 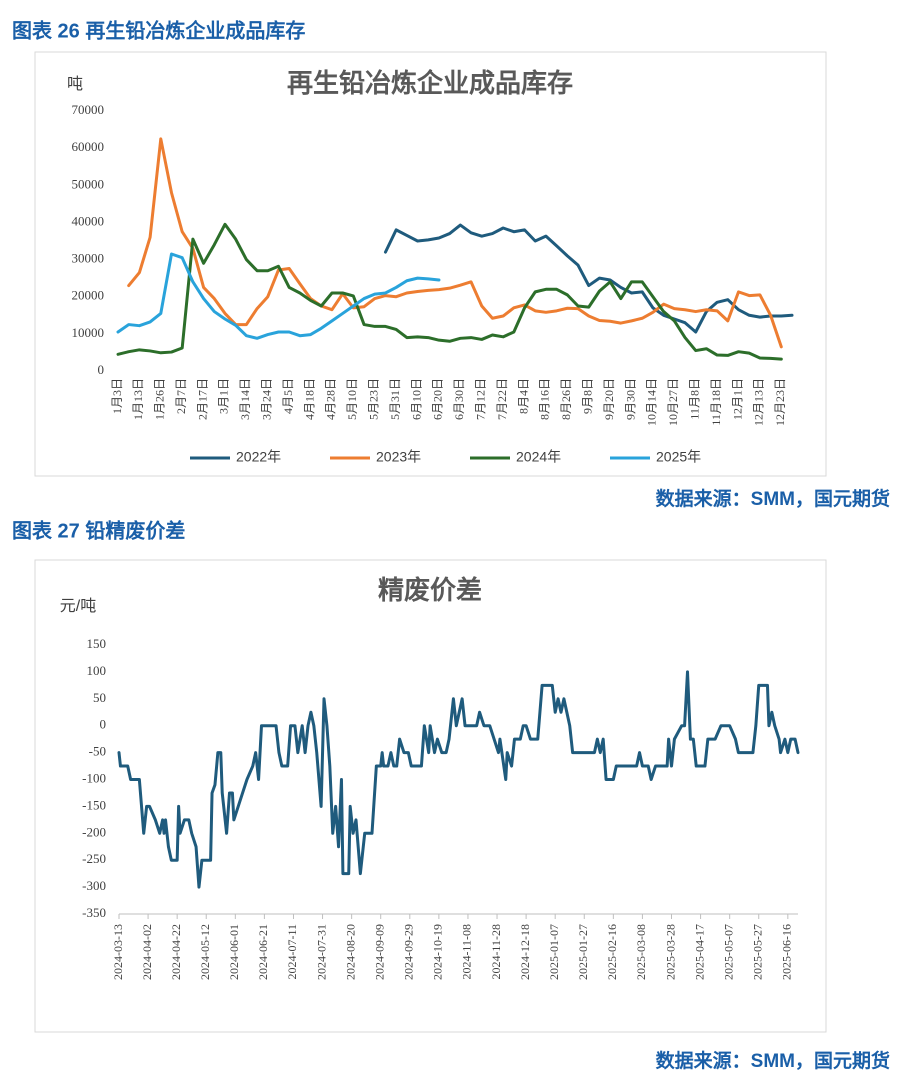 I want to click on x-tick-label: 9月30日, so click(x=630, y=399).